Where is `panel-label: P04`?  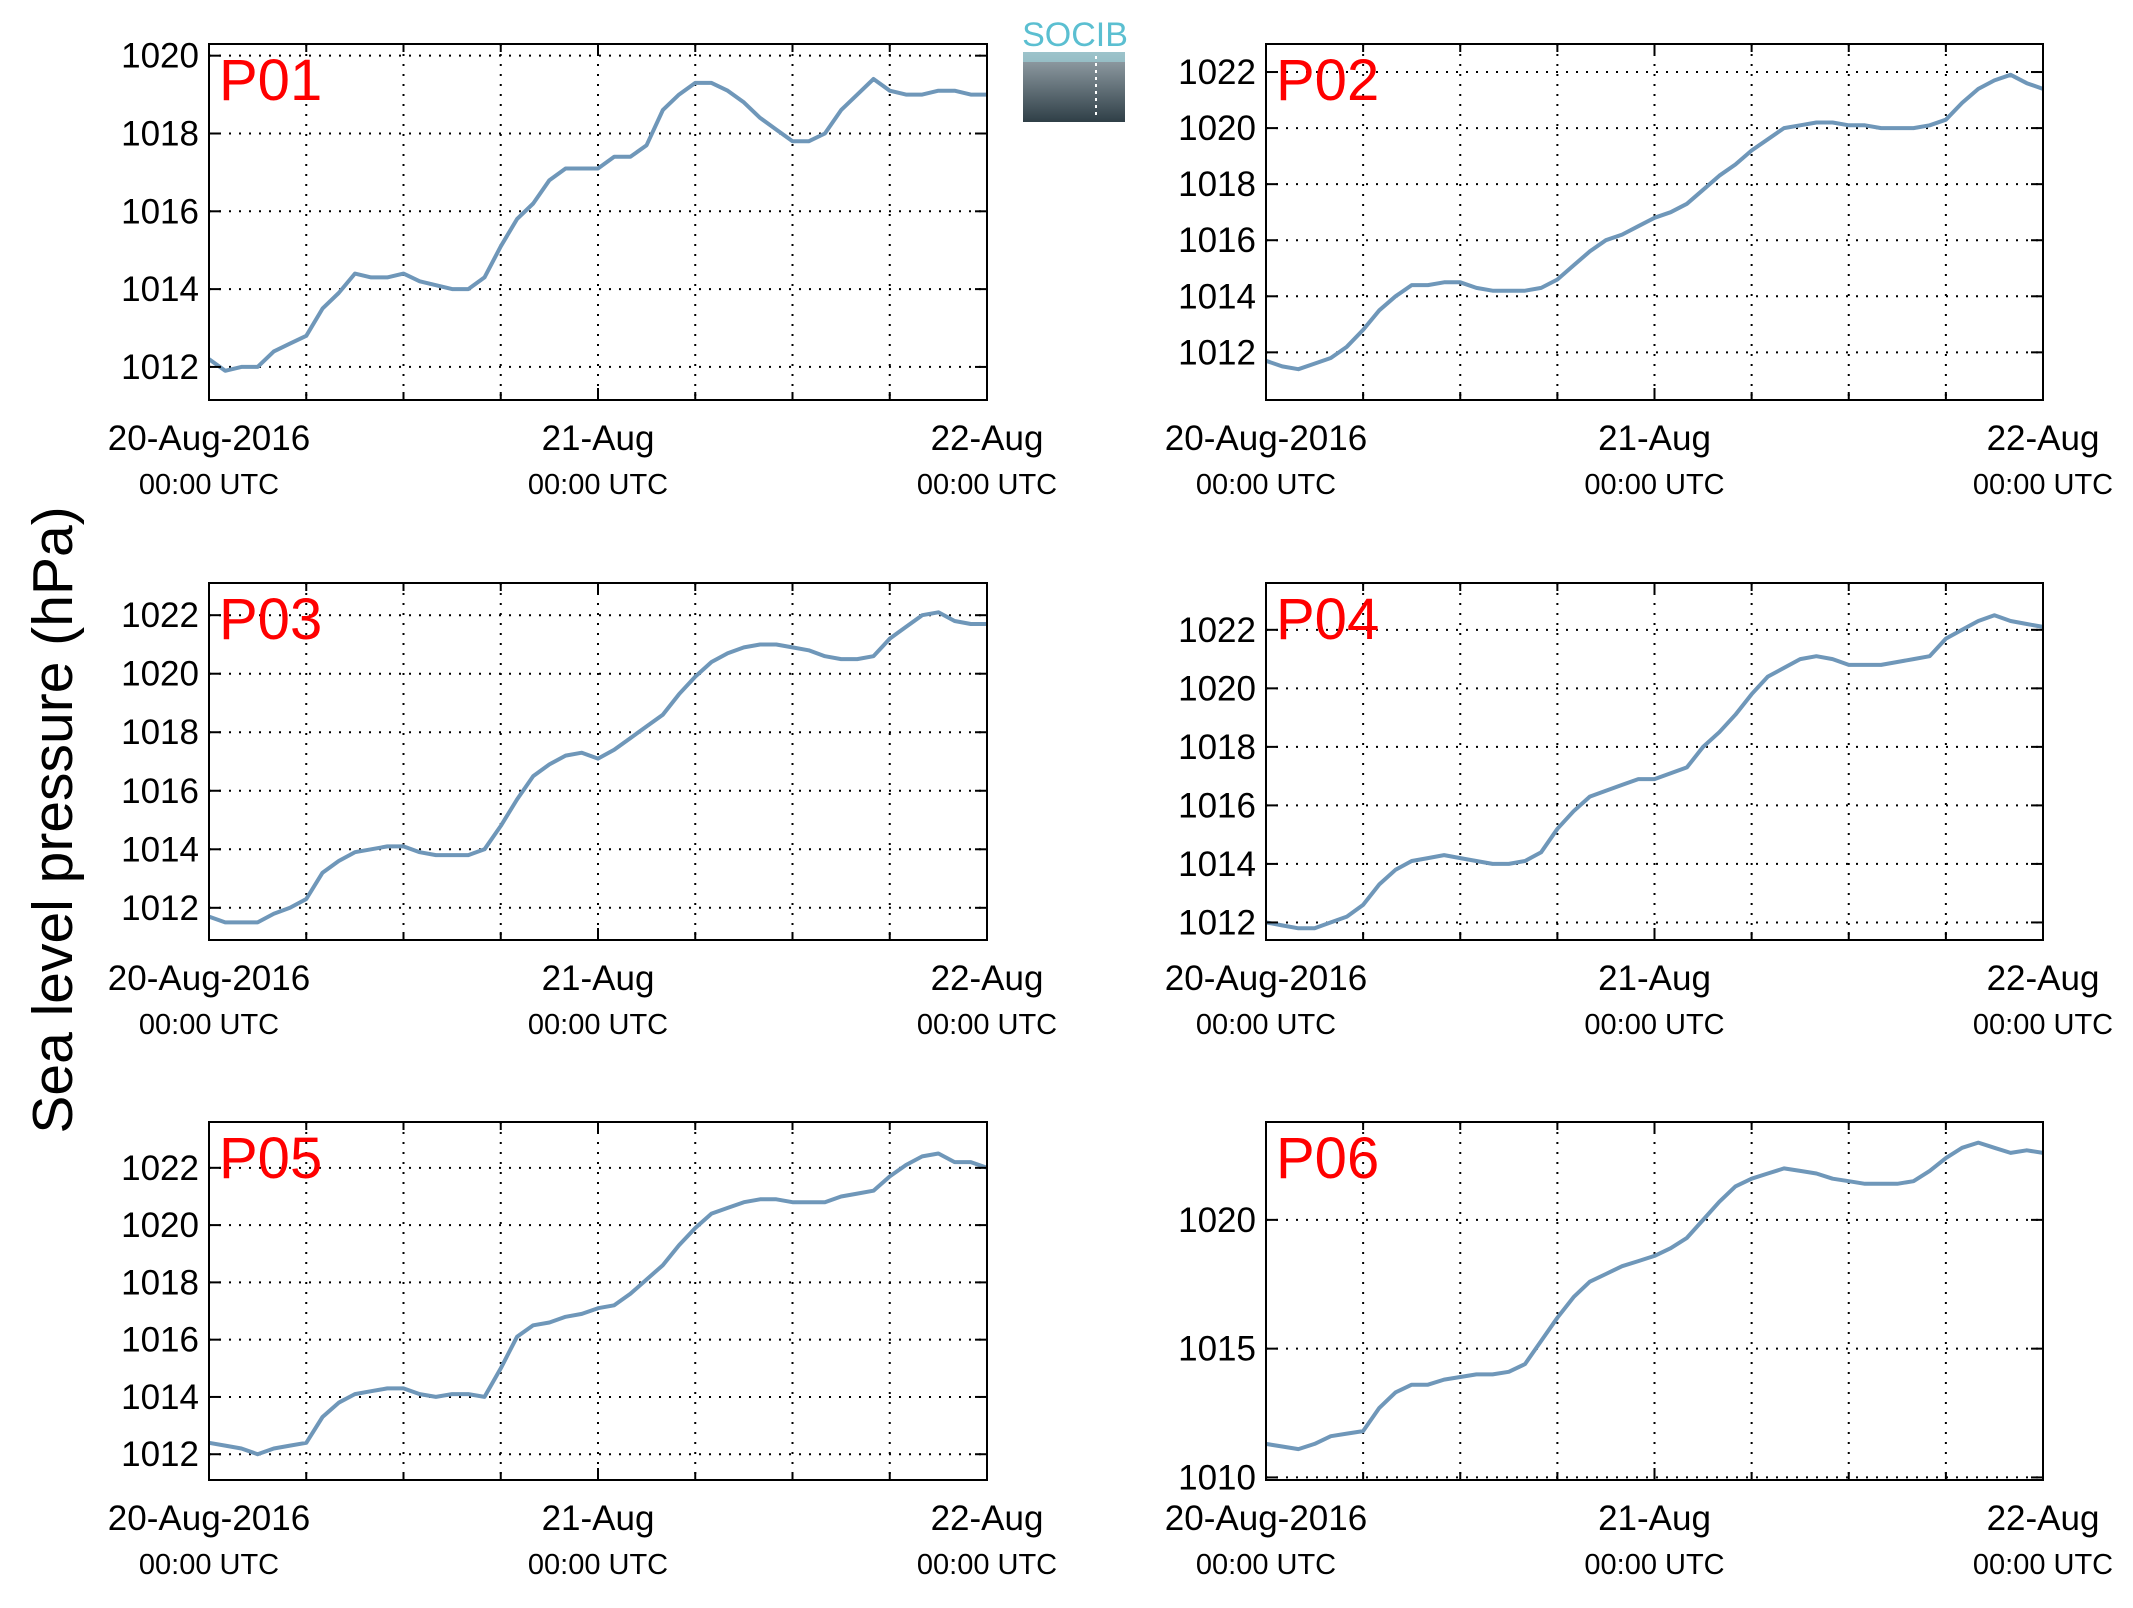
panel-label: P04 is located at coordinates (1327, 619).